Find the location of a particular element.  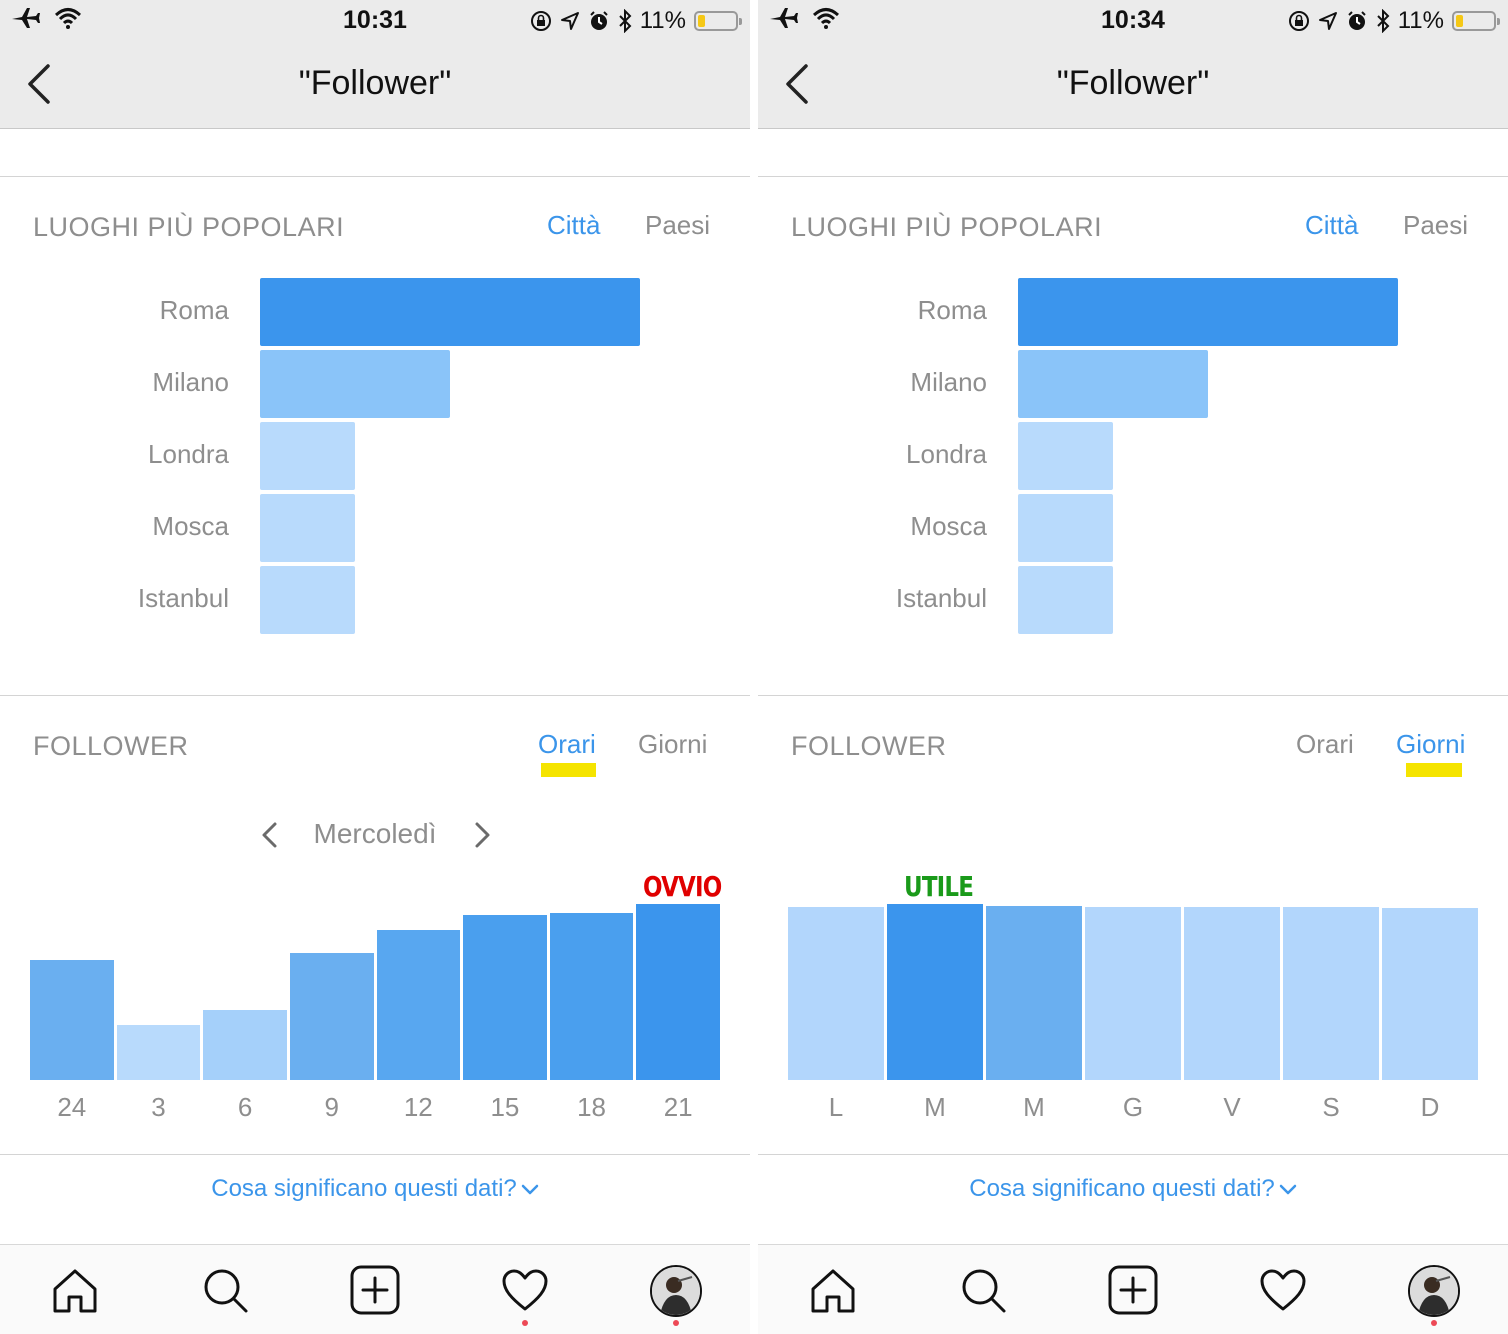

annotation-text: OVVIO is located at coordinates (682, 886).